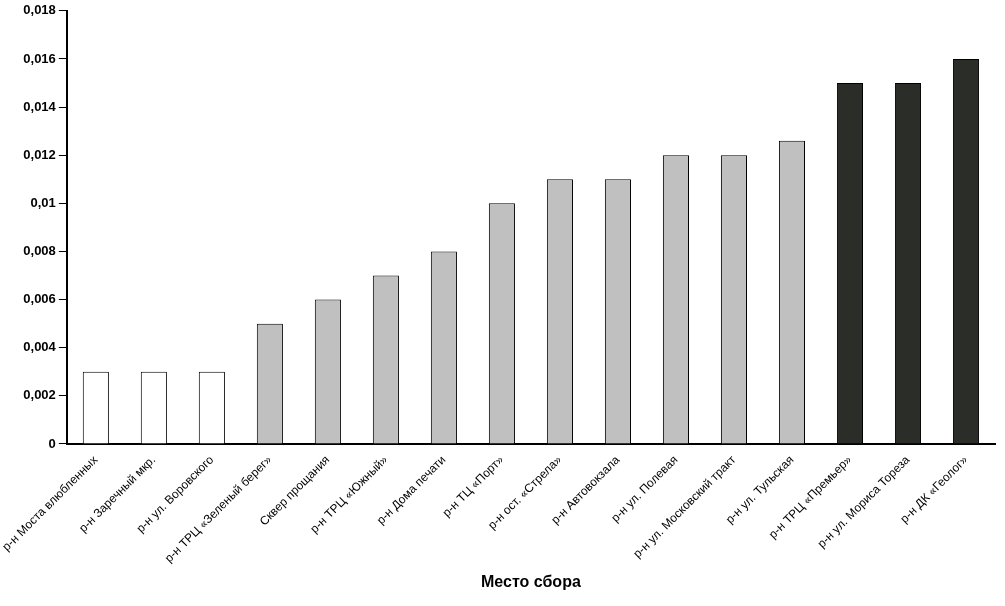  Describe the element at coordinates (39, 395) in the screenshot. I see `y-tick-label: 0,002` at that location.